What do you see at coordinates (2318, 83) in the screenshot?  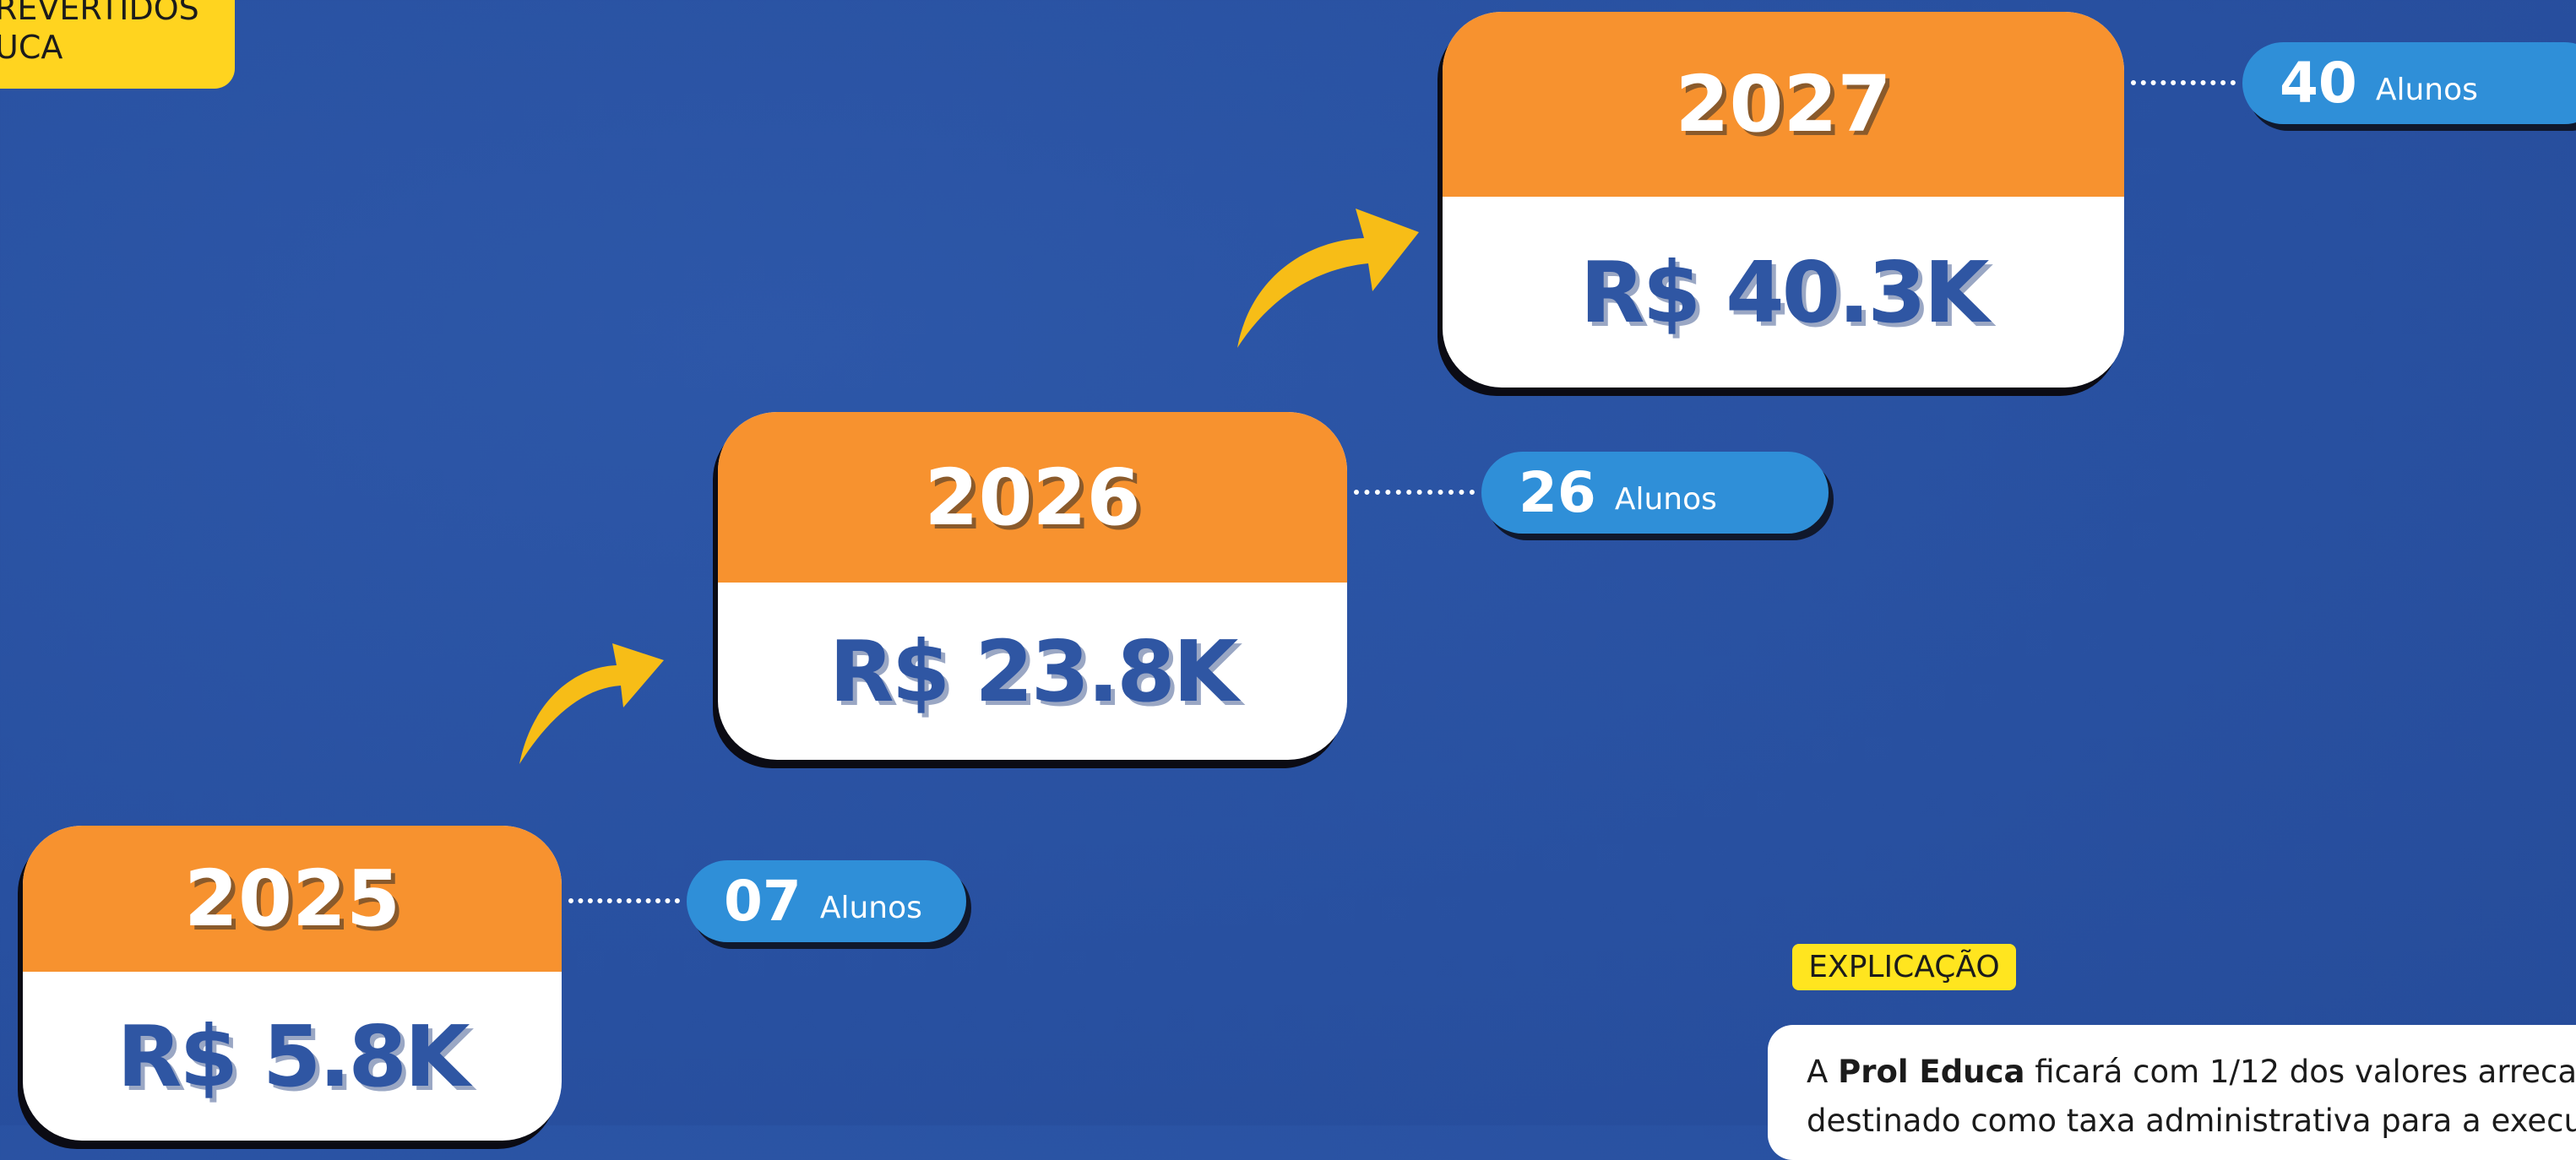 I see `students-count: 40` at bounding box center [2318, 83].